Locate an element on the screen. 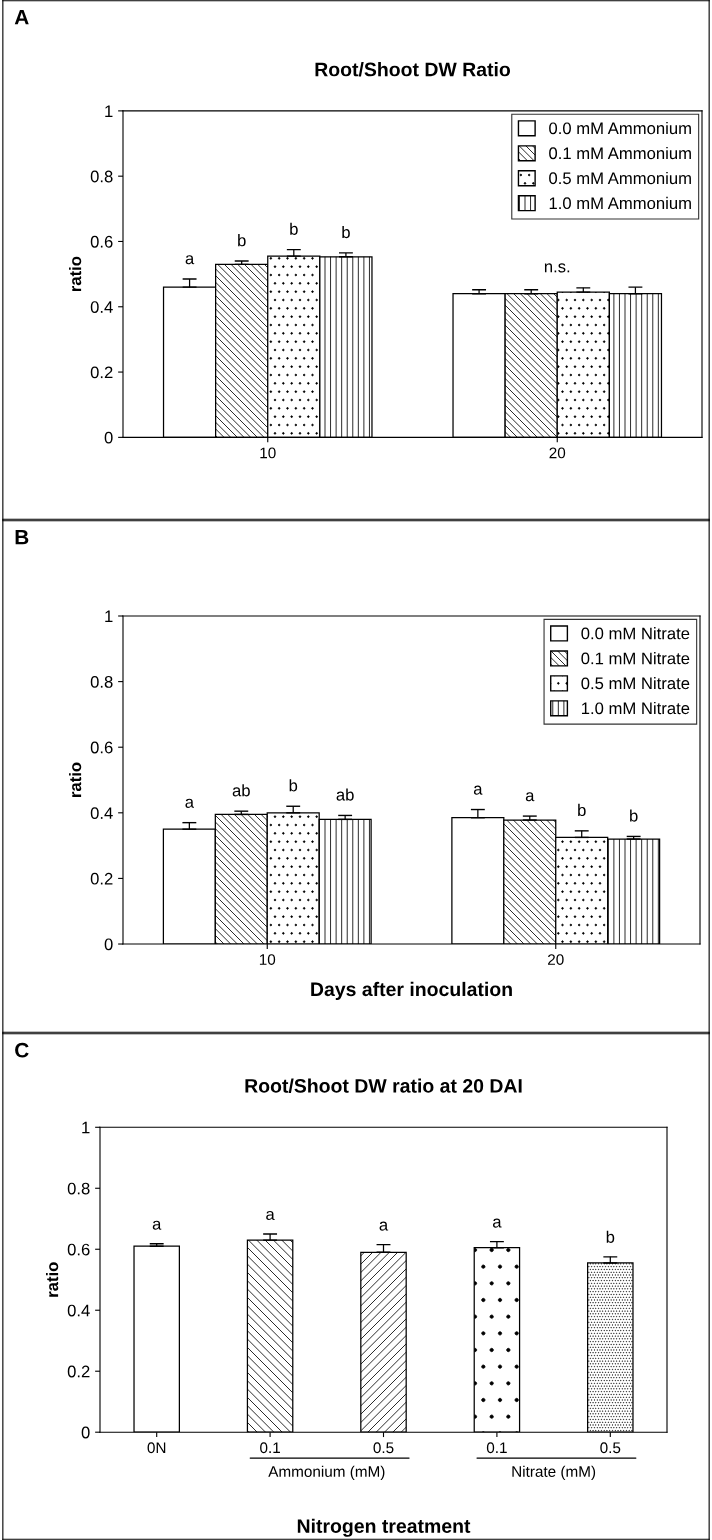  chart-title: Root/Shoot DW ratio at 20 DAI is located at coordinates (383, 1085).